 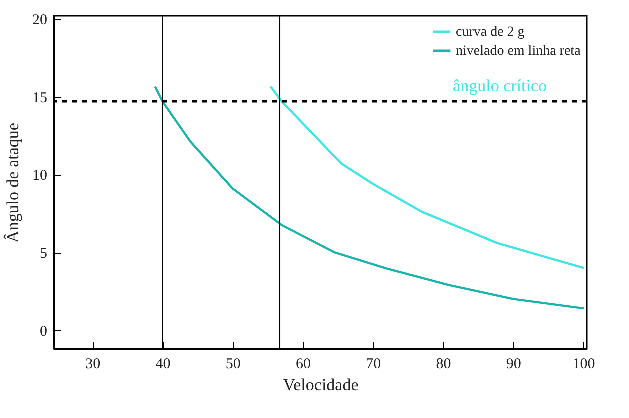 What do you see at coordinates (13, 183) in the screenshot?
I see `y-axis-title: Ângulo de ataque` at bounding box center [13, 183].